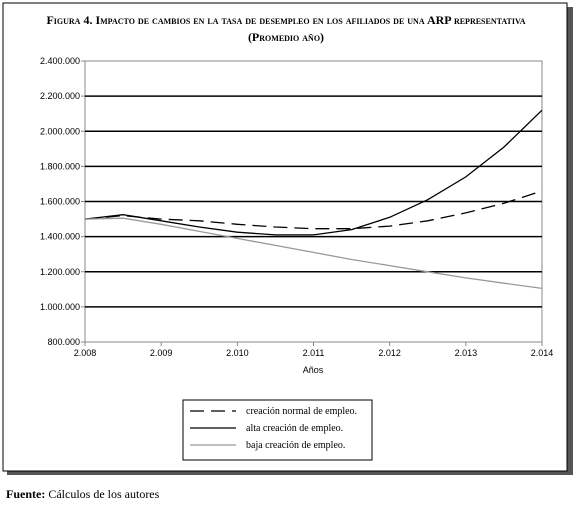 The width and height of the screenshot is (577, 511). Describe the element at coordinates (60, 202) in the screenshot. I see `y-tick-label: 1.600.000` at that location.